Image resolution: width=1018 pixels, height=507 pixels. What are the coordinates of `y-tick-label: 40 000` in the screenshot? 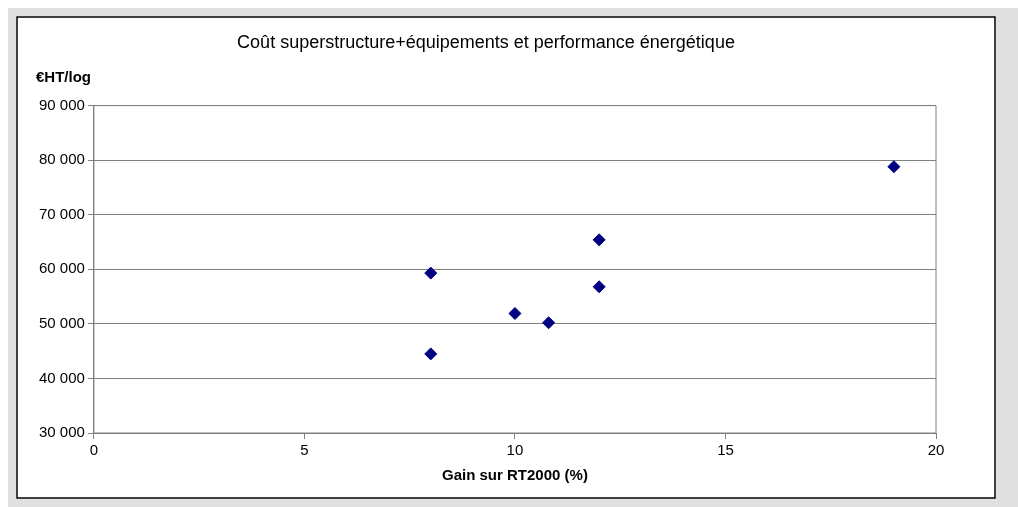 It's located at (61, 377).